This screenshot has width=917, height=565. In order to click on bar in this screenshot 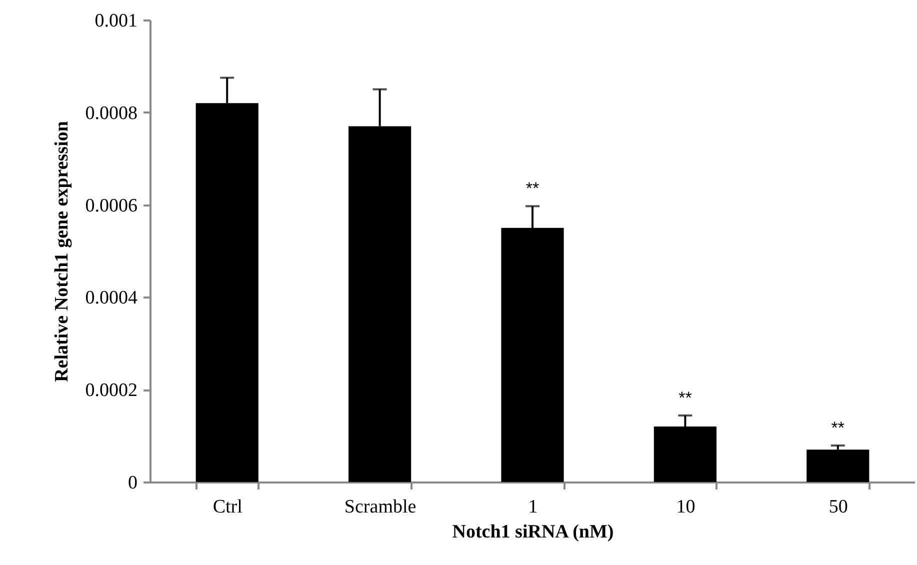, I will do `click(838, 466)`.